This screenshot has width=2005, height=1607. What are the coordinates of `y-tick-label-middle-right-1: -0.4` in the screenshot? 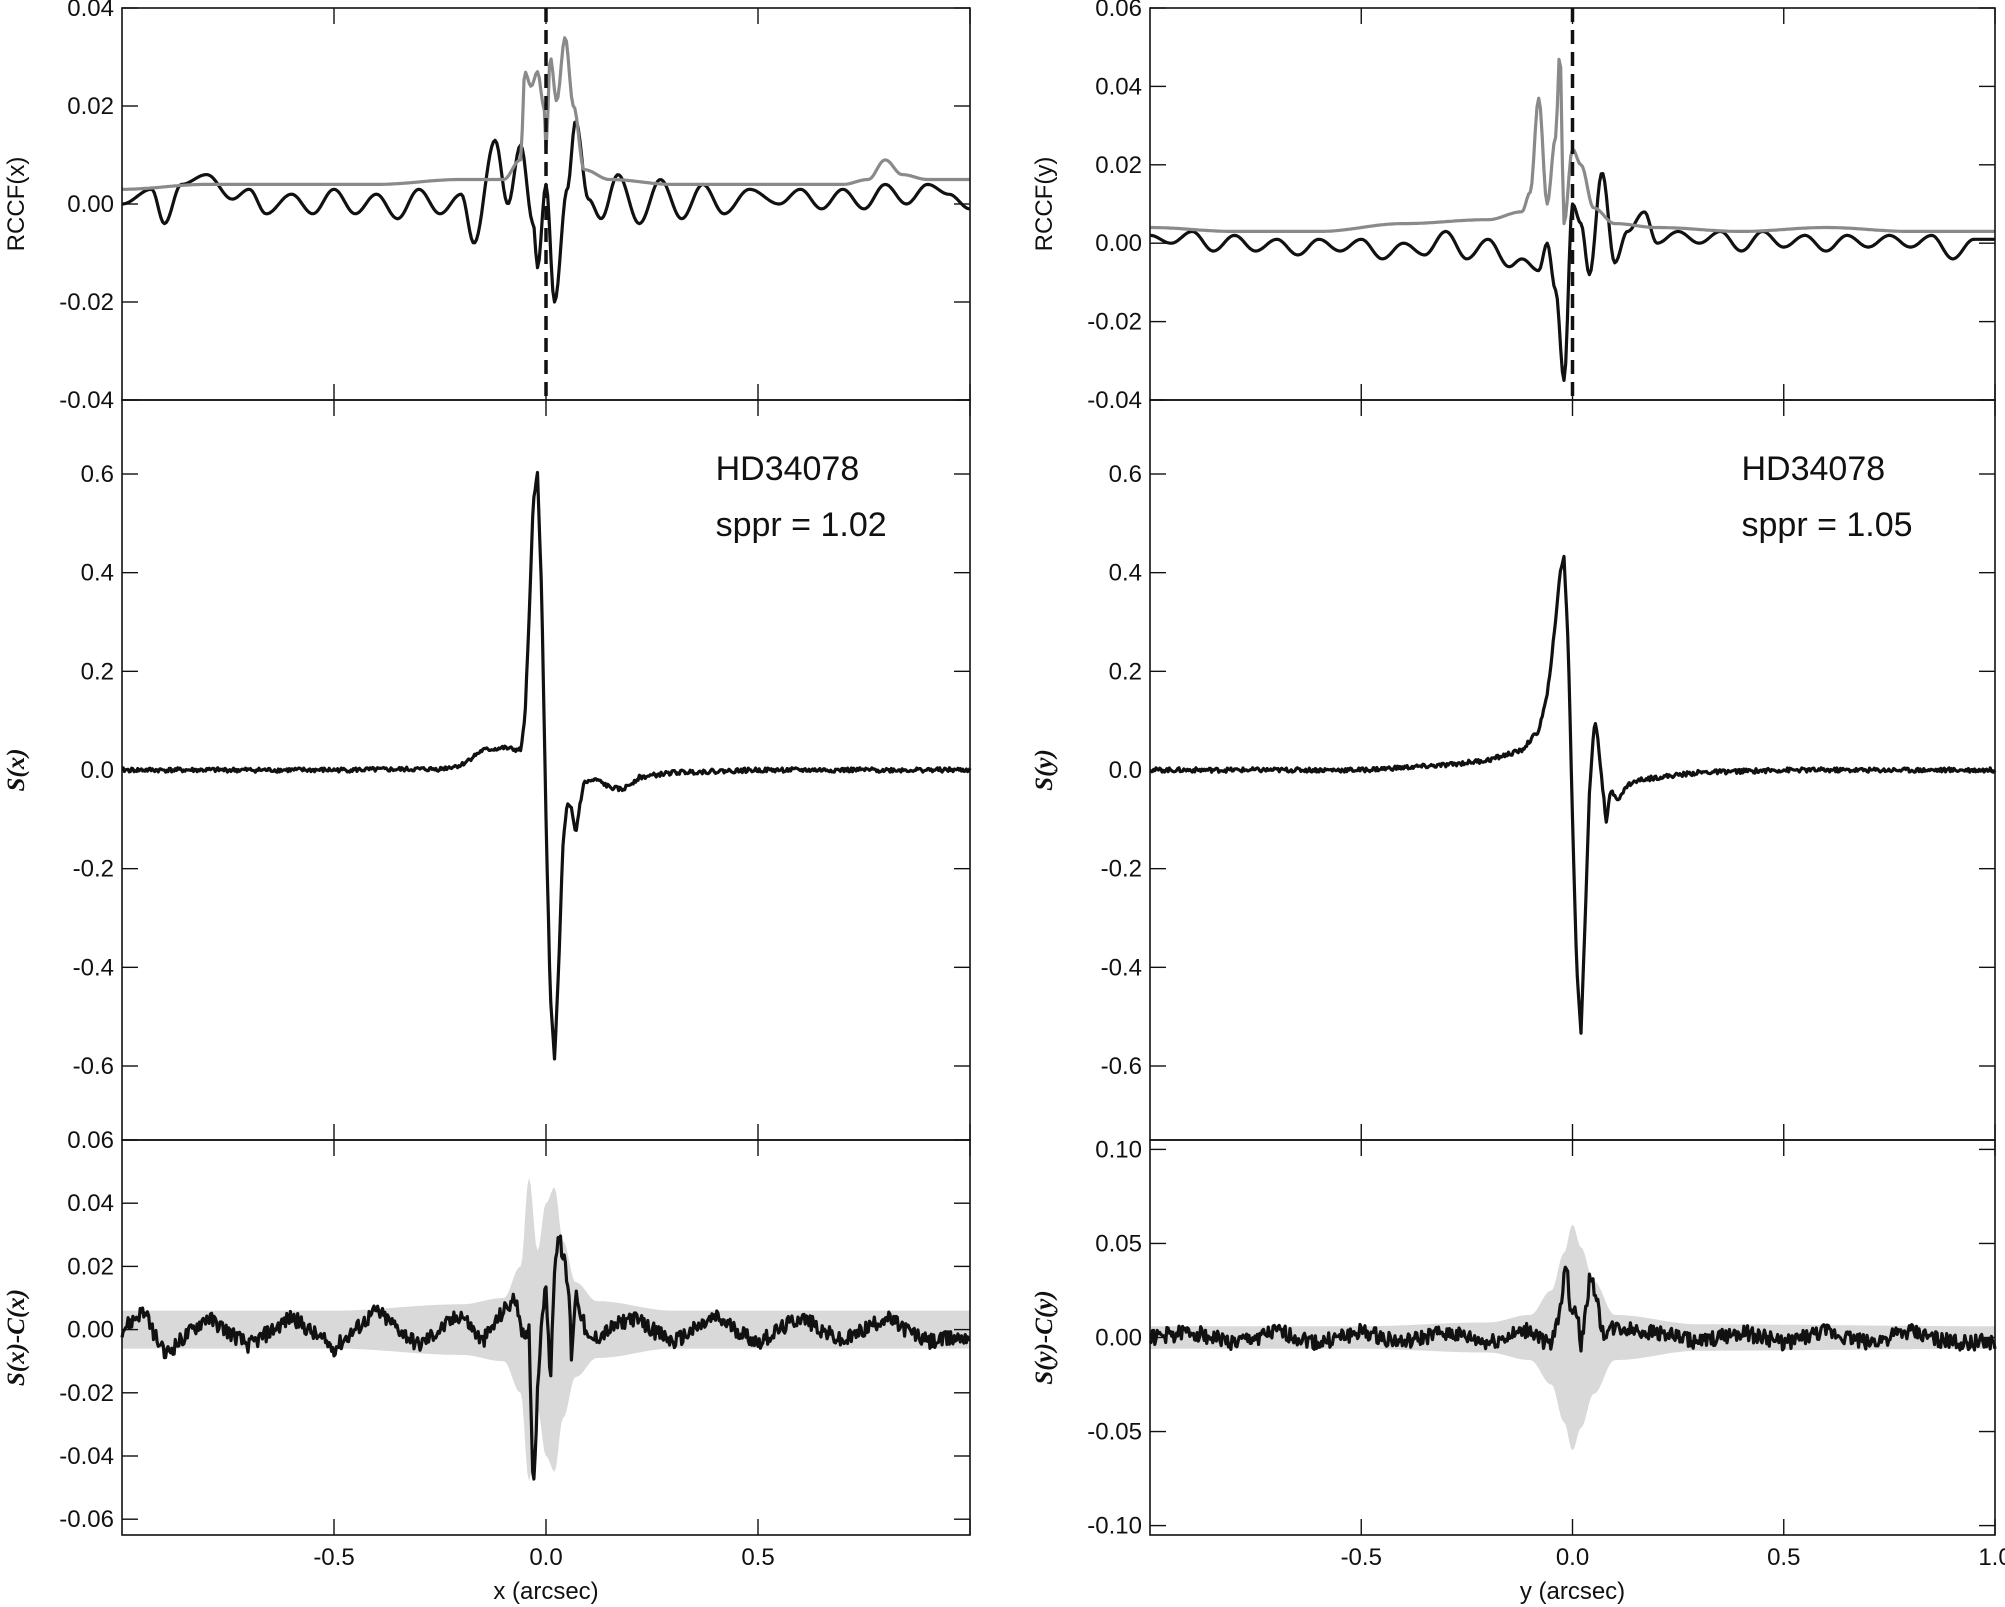 It's located at (1121, 967).